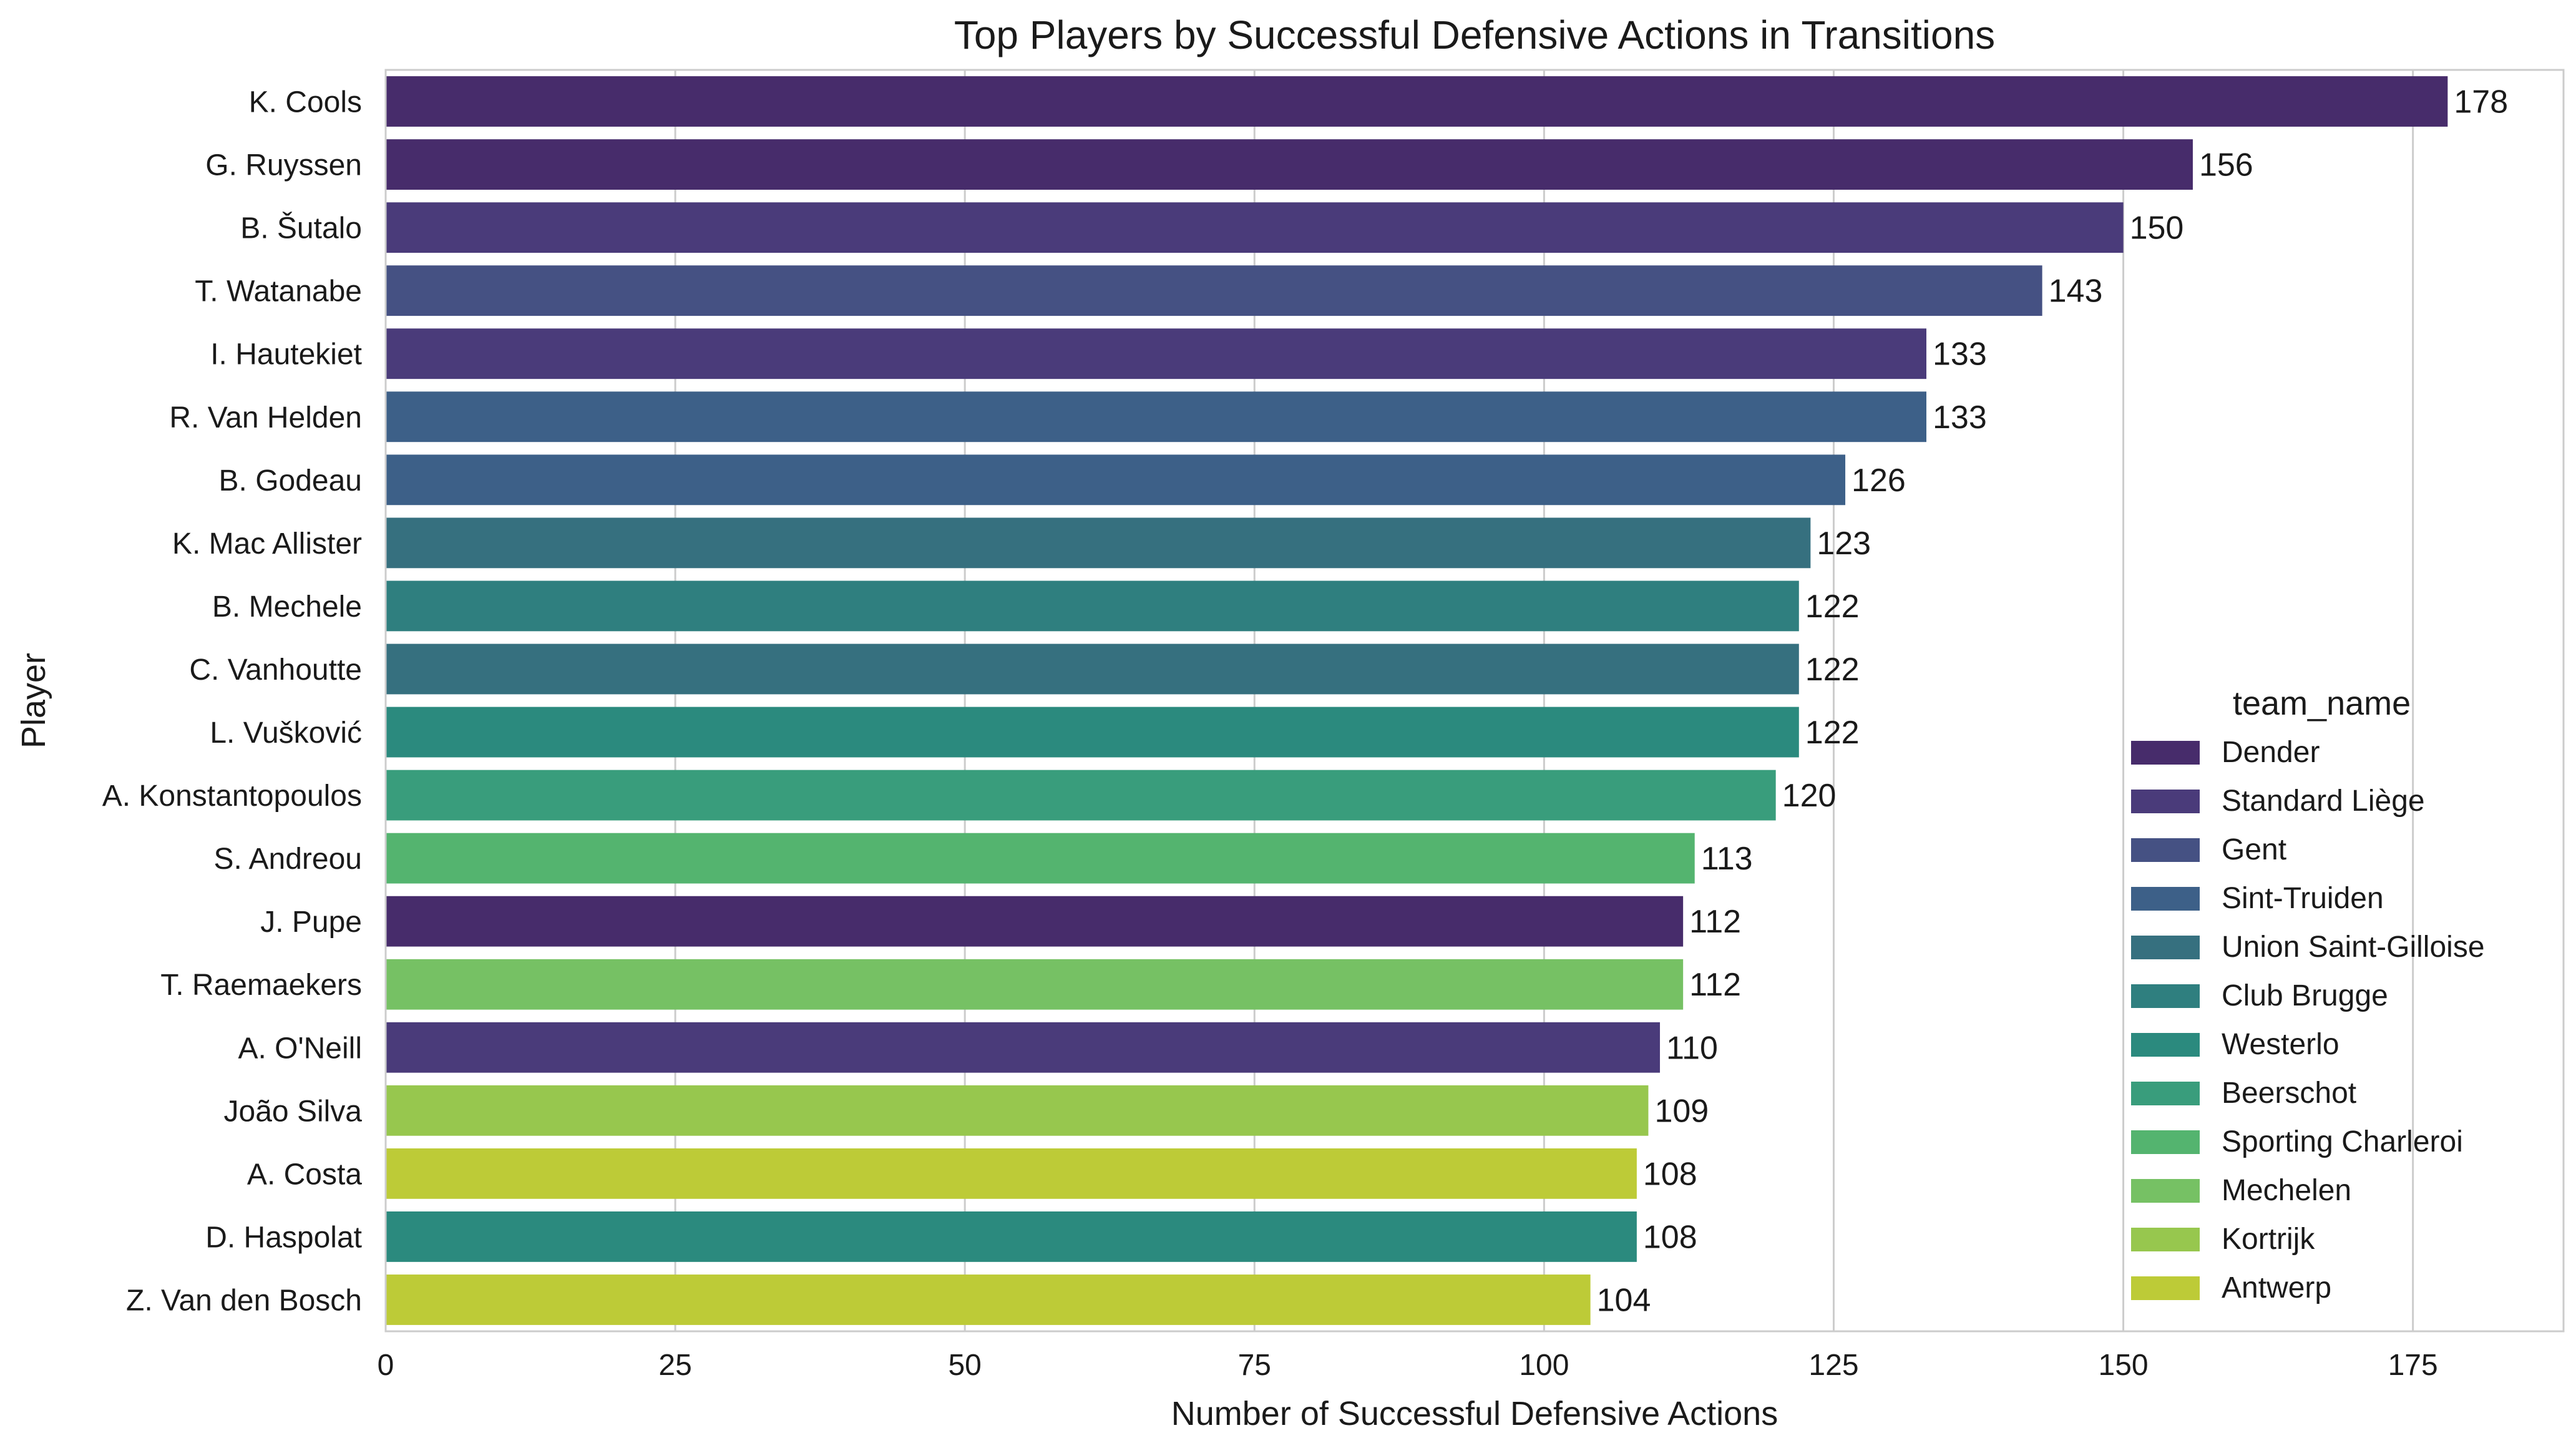 The height and width of the screenshot is (1453, 2576). Describe the element at coordinates (293, 1111) in the screenshot. I see `y-tick-label: João Silva` at that location.